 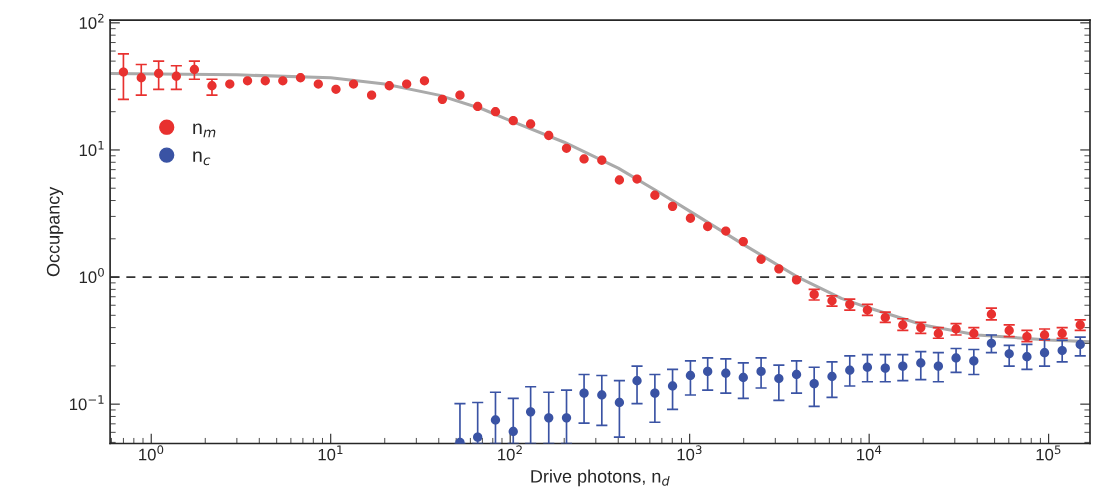 I want to click on x-axis-title: Drive photons, n$_{d}$, so click(x=600, y=478).